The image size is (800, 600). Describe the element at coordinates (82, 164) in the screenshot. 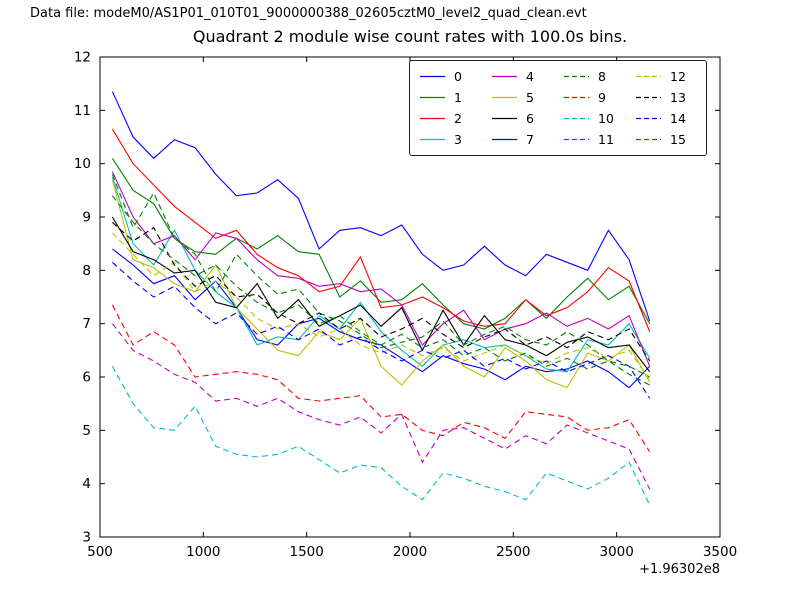

I see `y-tick-label: 10` at that location.